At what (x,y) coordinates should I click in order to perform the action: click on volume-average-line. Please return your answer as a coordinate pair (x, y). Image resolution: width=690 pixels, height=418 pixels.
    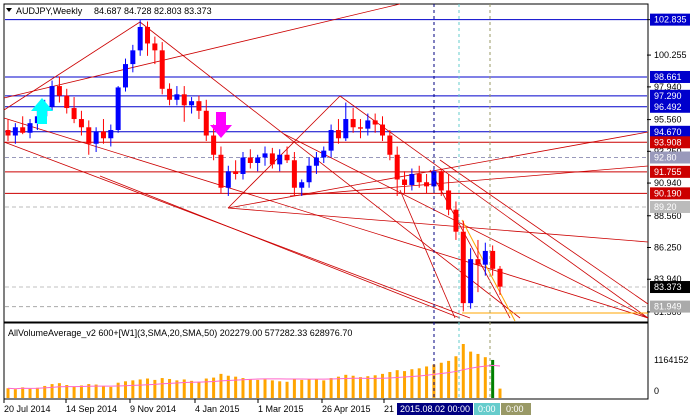
    Looking at the image, I should click on (254, 377).